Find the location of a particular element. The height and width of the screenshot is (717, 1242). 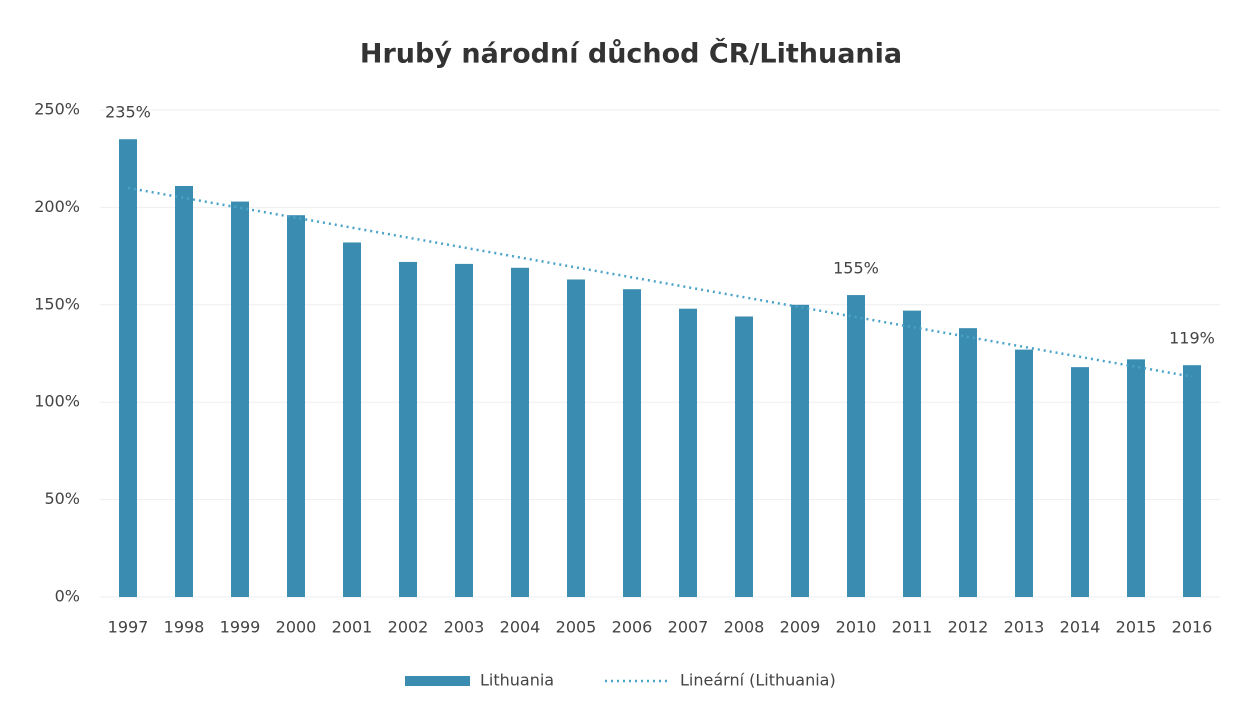

data-label: 119% is located at coordinates (1192, 338).